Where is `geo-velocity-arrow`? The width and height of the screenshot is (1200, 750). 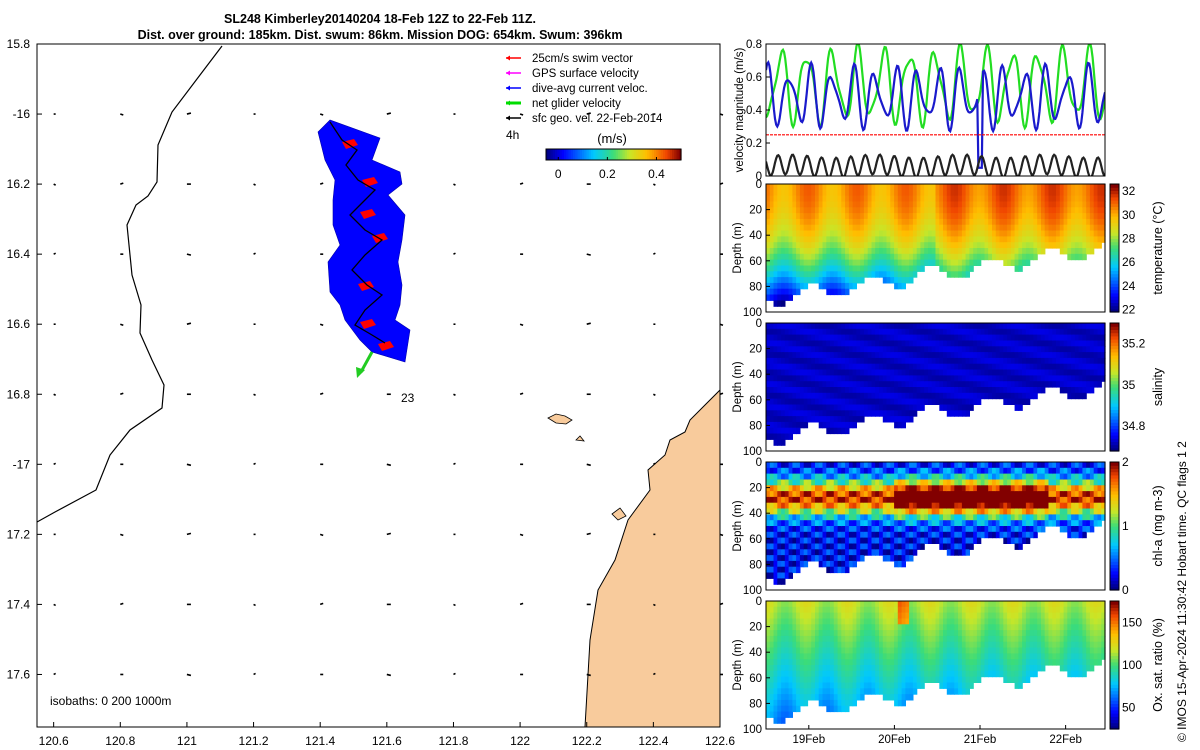 geo-velocity-arrow is located at coordinates (454, 394).